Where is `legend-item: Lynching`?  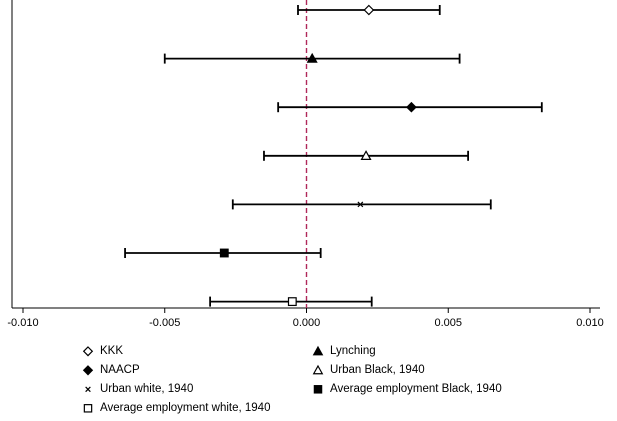 legend-item: Lynching is located at coordinates (344, 351).